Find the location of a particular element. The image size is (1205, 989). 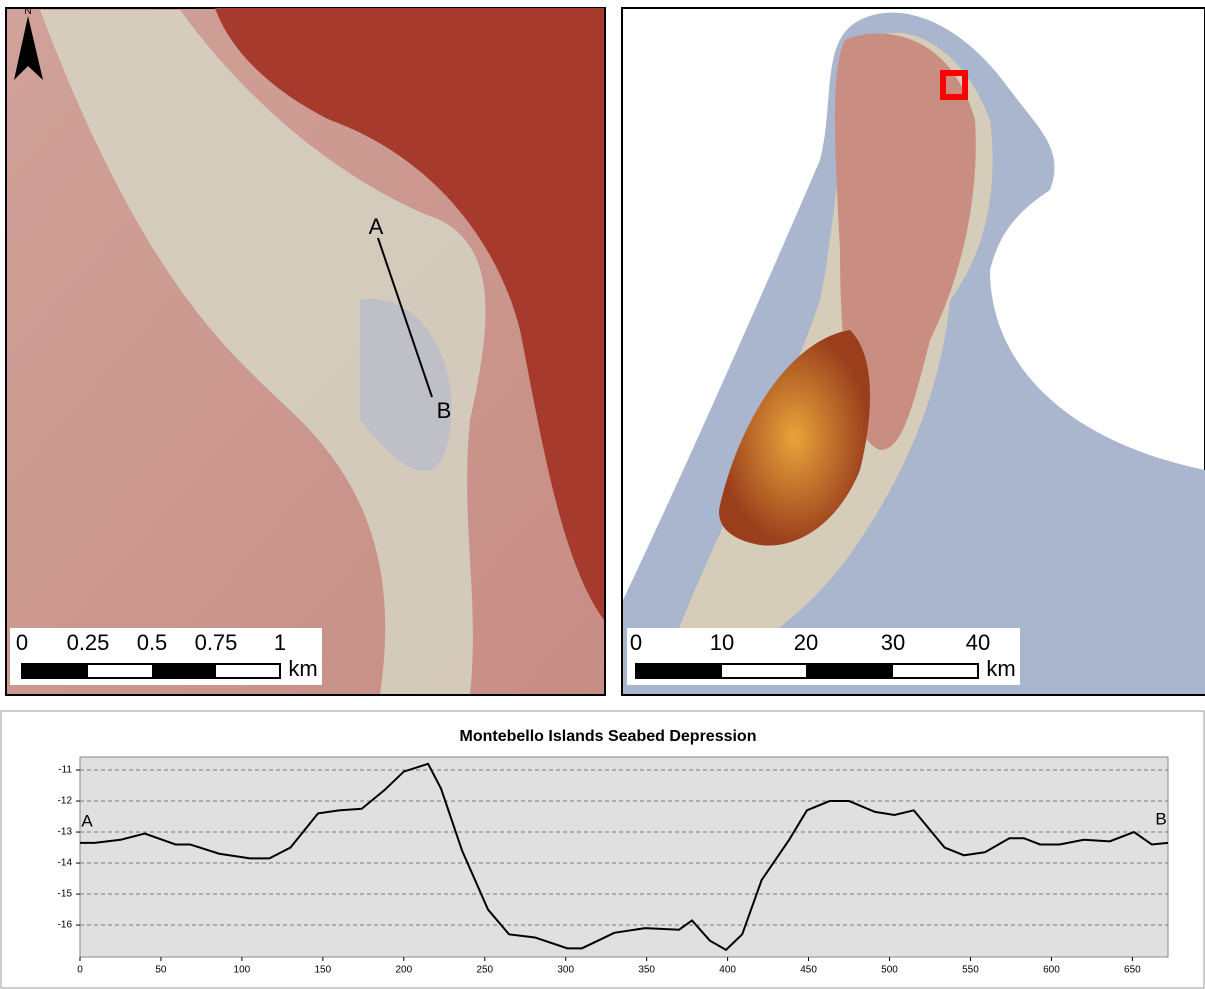

x-tick-label: 0 is located at coordinates (80, 970).